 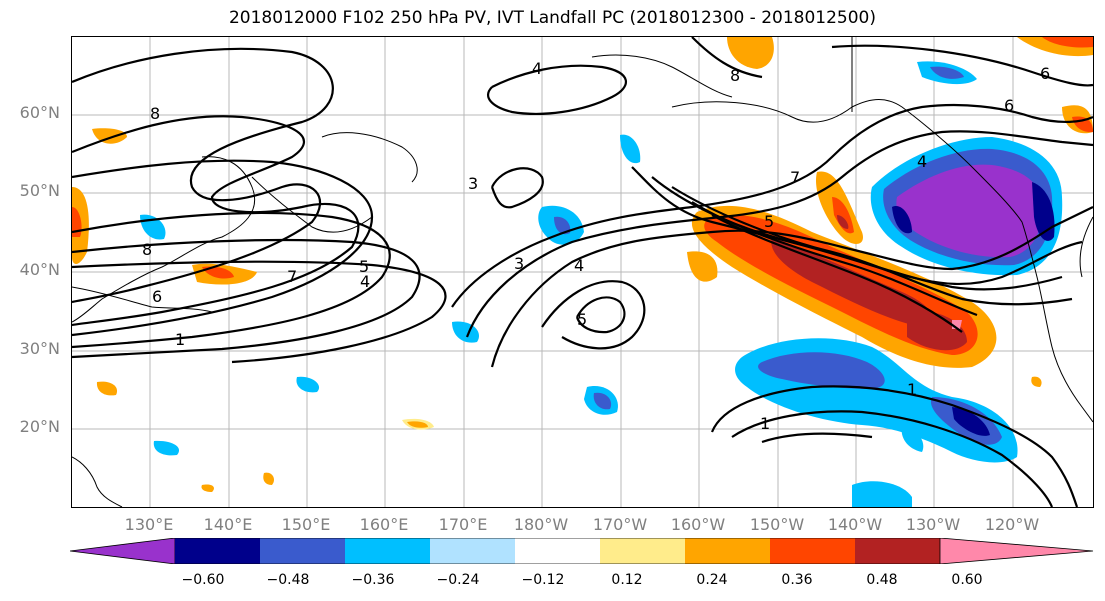 I want to click on lat-label: 60°N, so click(x=39, y=112).